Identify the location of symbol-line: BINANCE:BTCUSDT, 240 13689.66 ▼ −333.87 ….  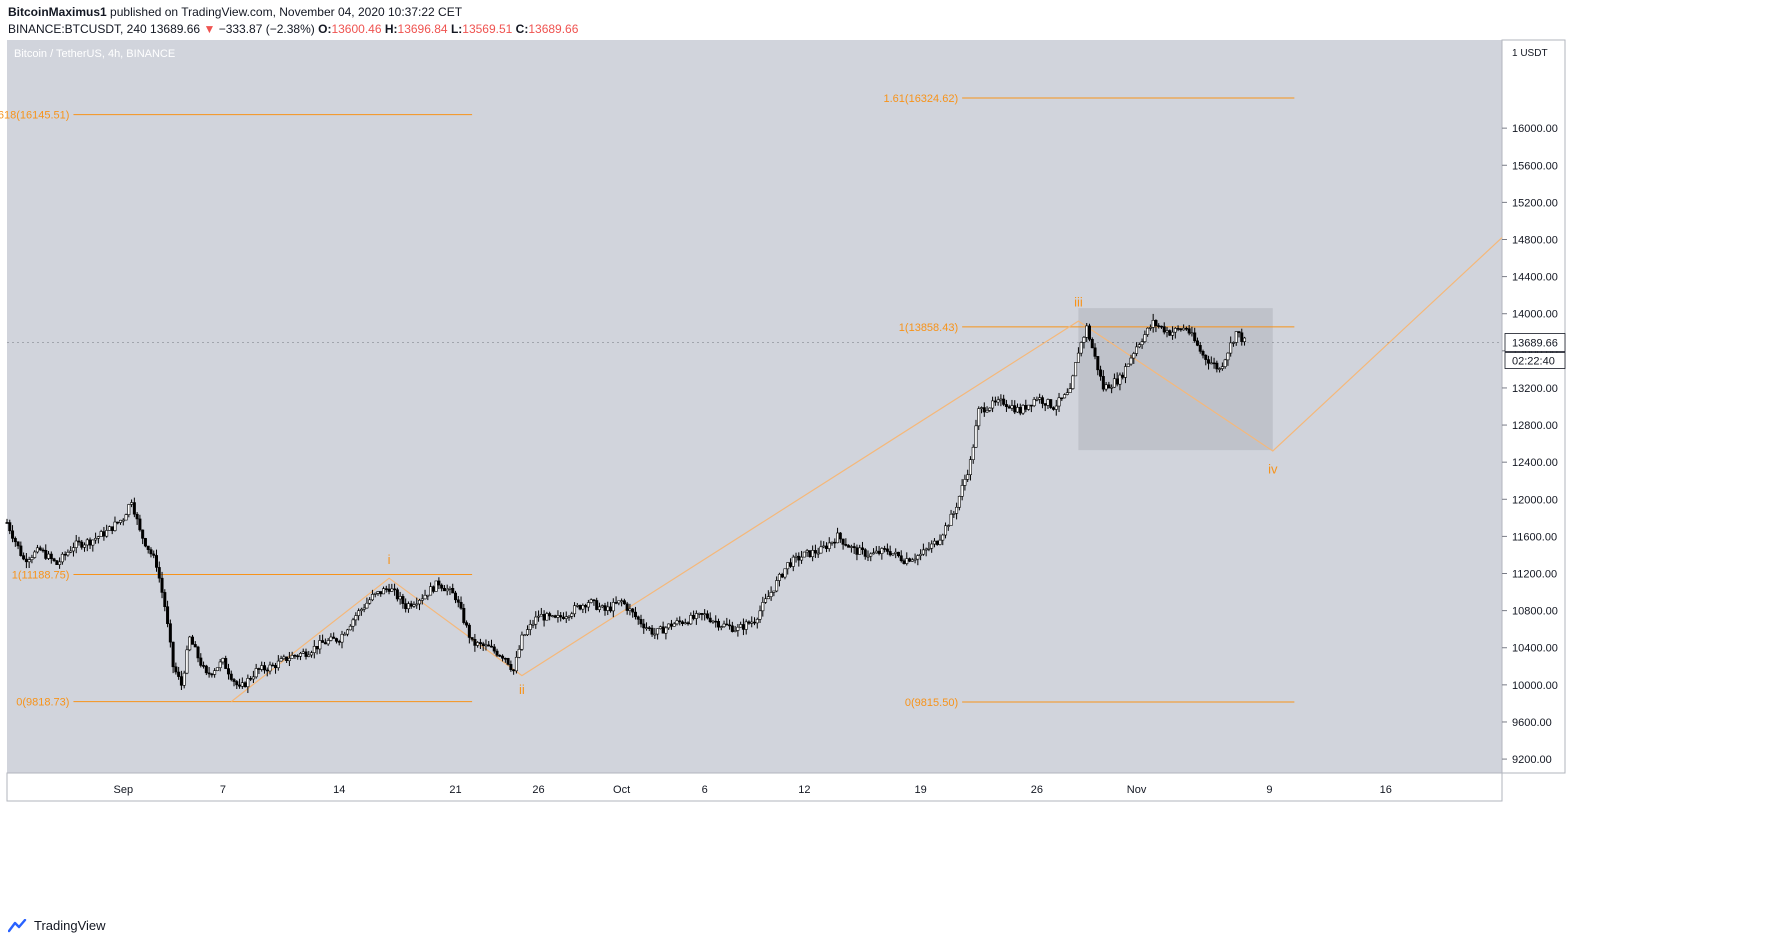
(293, 29).